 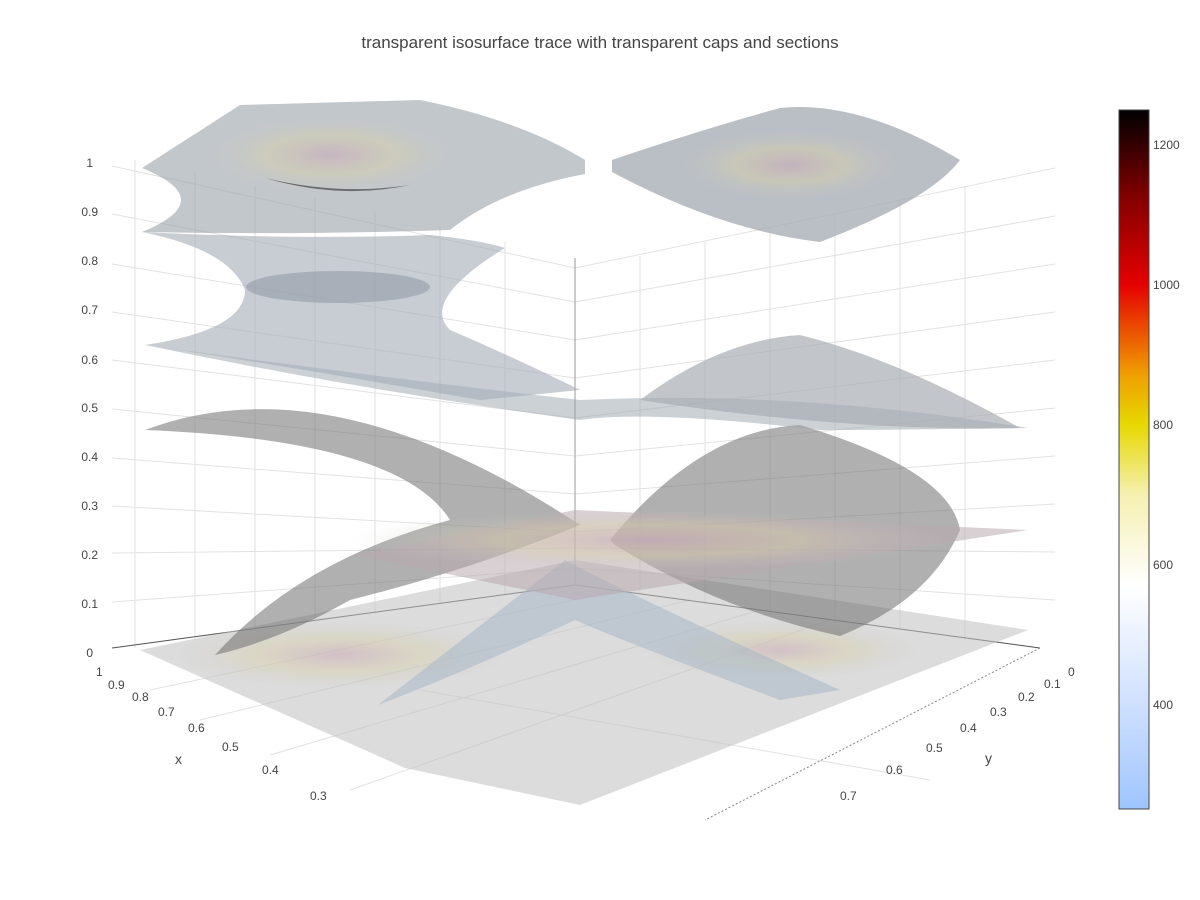 I want to click on z-tick-label: 0.7, so click(x=89, y=310).